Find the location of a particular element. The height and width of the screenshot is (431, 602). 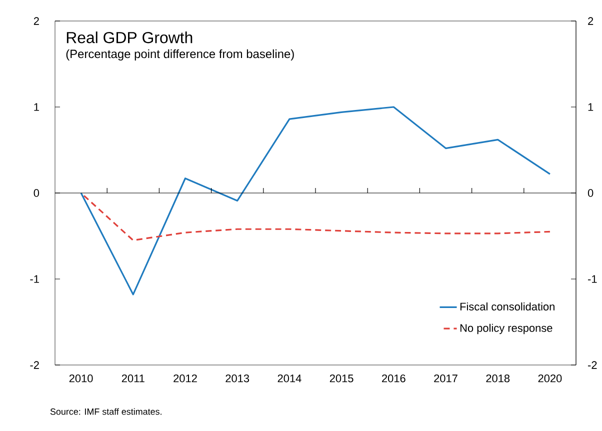

text: Real GDP Growth is located at coordinates (129, 38).